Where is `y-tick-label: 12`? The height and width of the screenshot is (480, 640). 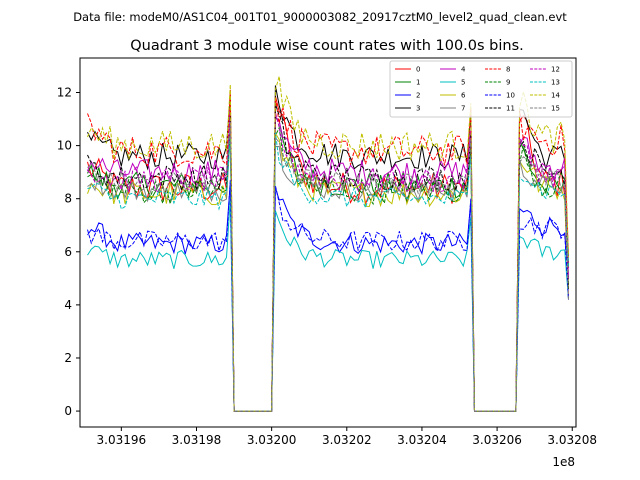
y-tick-label: 12 is located at coordinates (64, 93).